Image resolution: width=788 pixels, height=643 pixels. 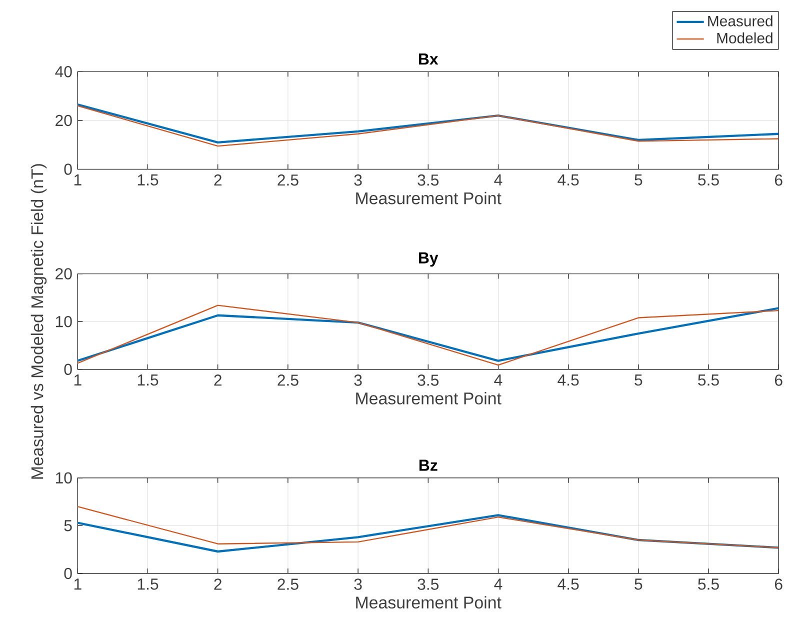 I want to click on chart-title: Bx, so click(x=428, y=58).